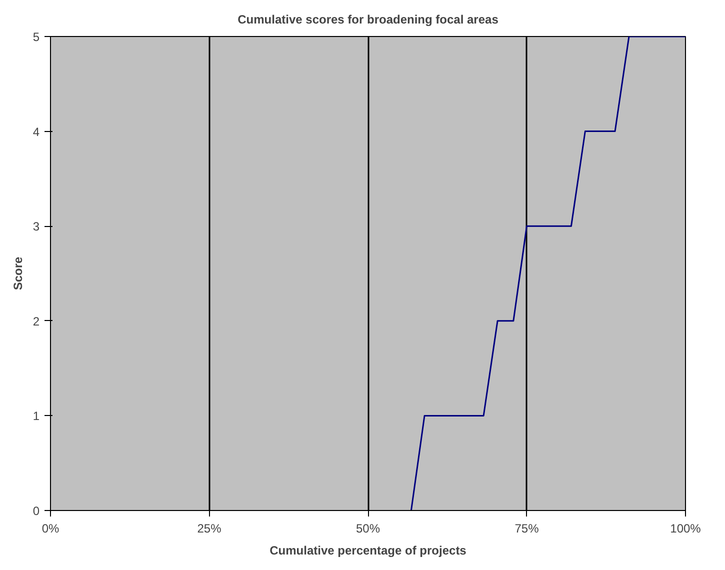 The height and width of the screenshot is (570, 725). Describe the element at coordinates (368, 529) in the screenshot. I see `x-tick-label: 50%` at that location.